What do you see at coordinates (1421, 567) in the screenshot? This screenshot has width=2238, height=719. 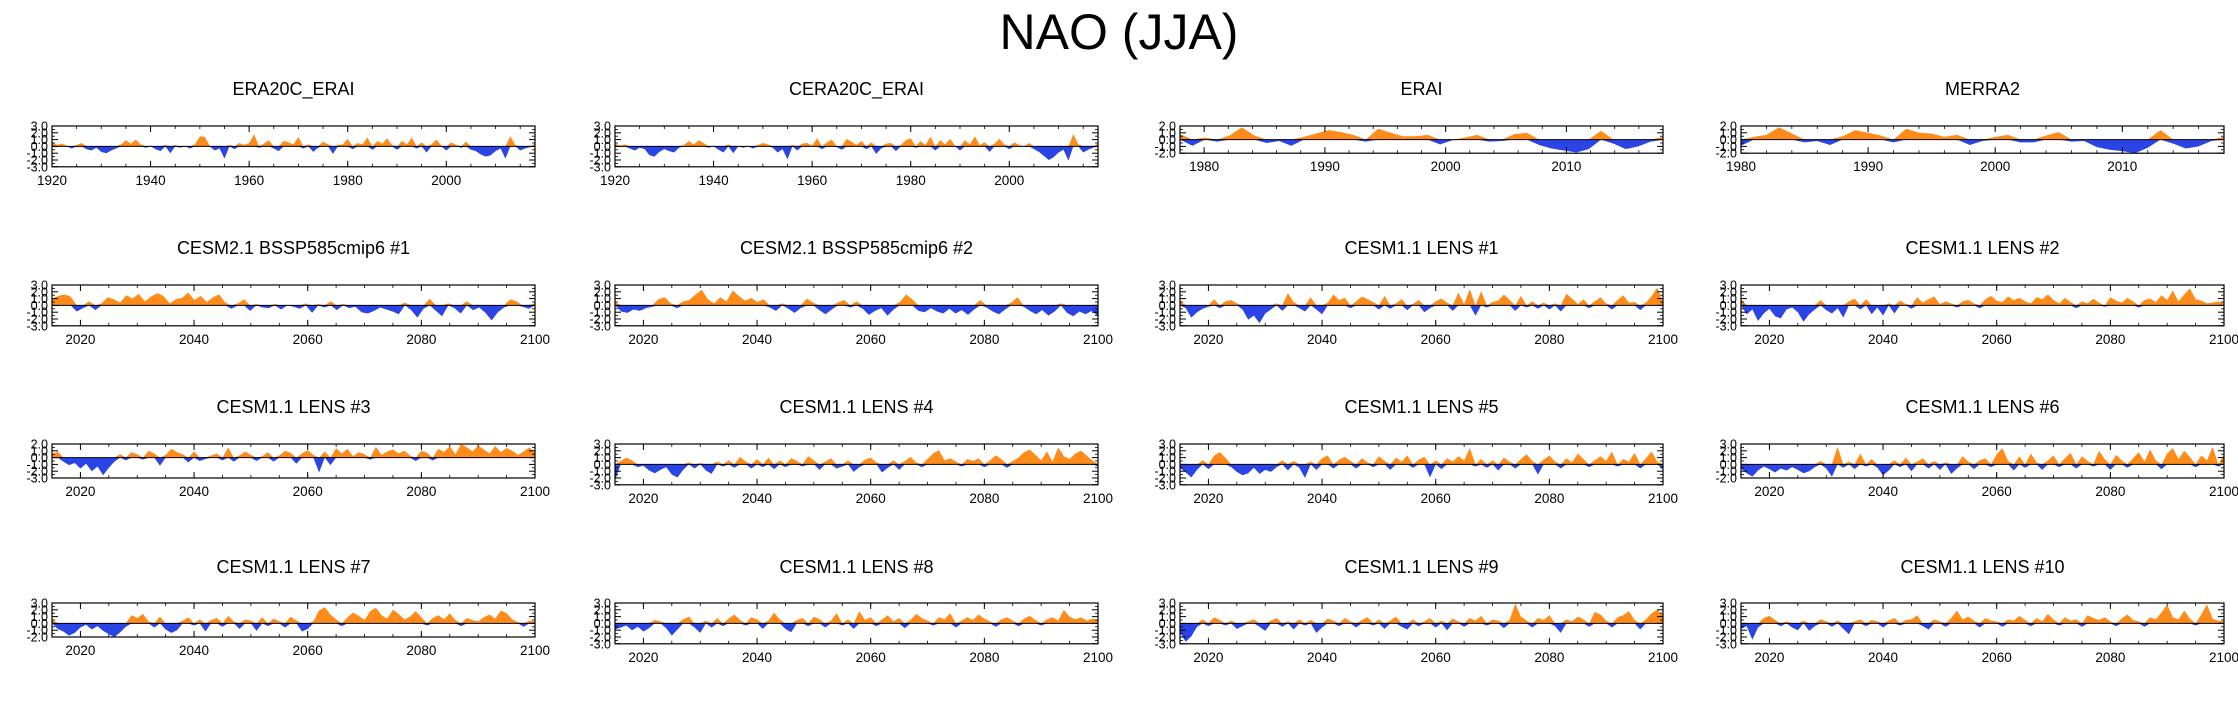 I see `panel-title: CESM1.1 LENS #9` at bounding box center [1421, 567].